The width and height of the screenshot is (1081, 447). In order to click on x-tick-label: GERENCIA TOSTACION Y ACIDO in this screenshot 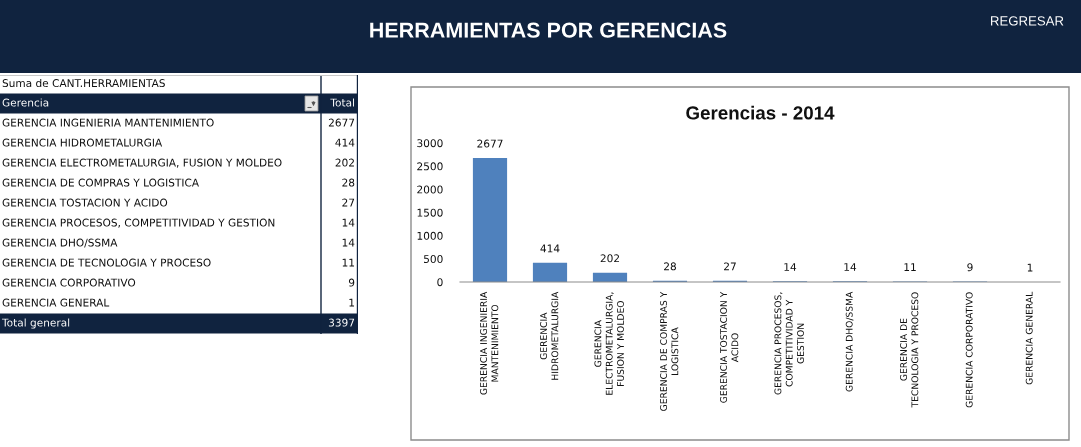, I will do `click(729, 347)`.